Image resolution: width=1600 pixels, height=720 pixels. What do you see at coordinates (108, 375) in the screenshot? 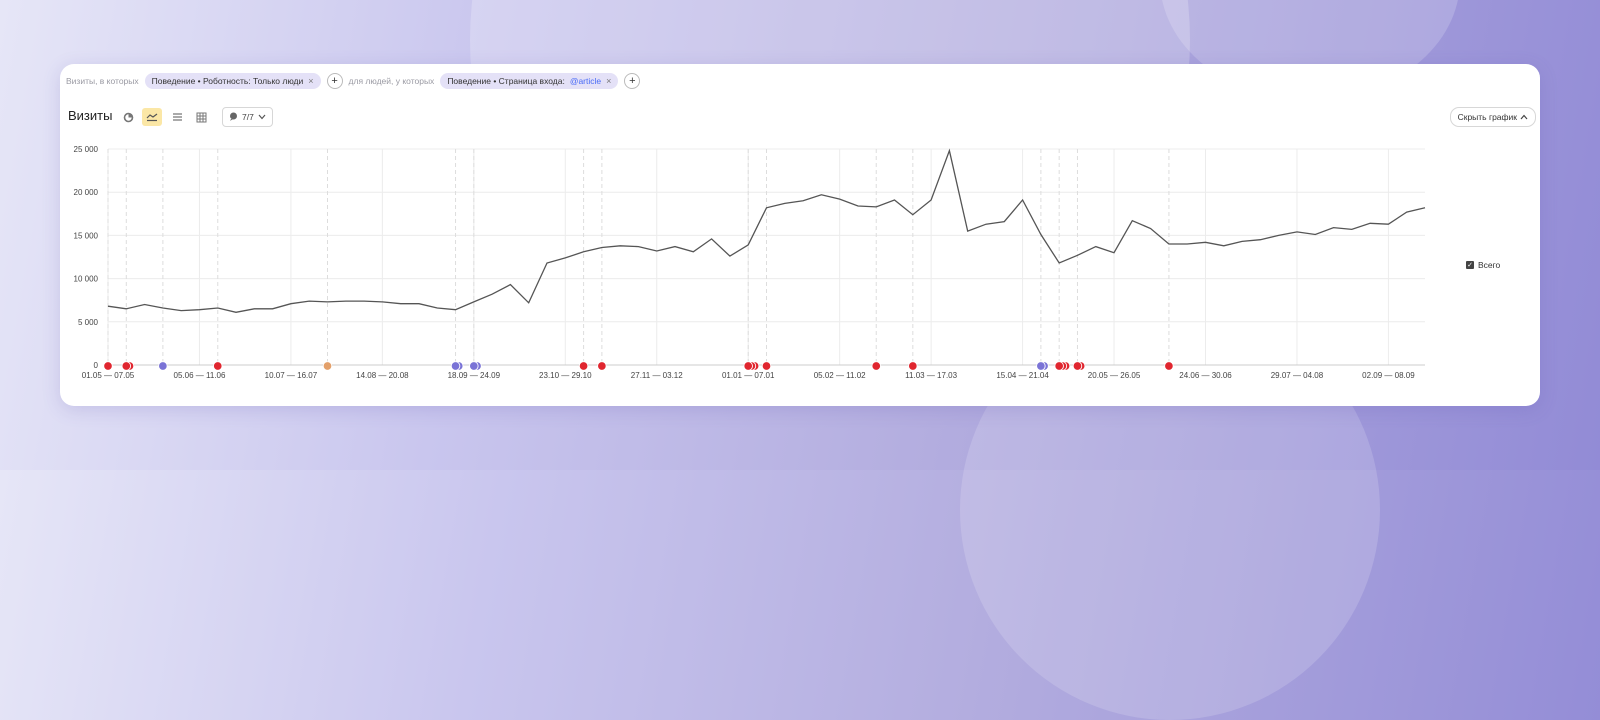
I see `x-tick-label: 01.05 — 07.05` at bounding box center [108, 375].